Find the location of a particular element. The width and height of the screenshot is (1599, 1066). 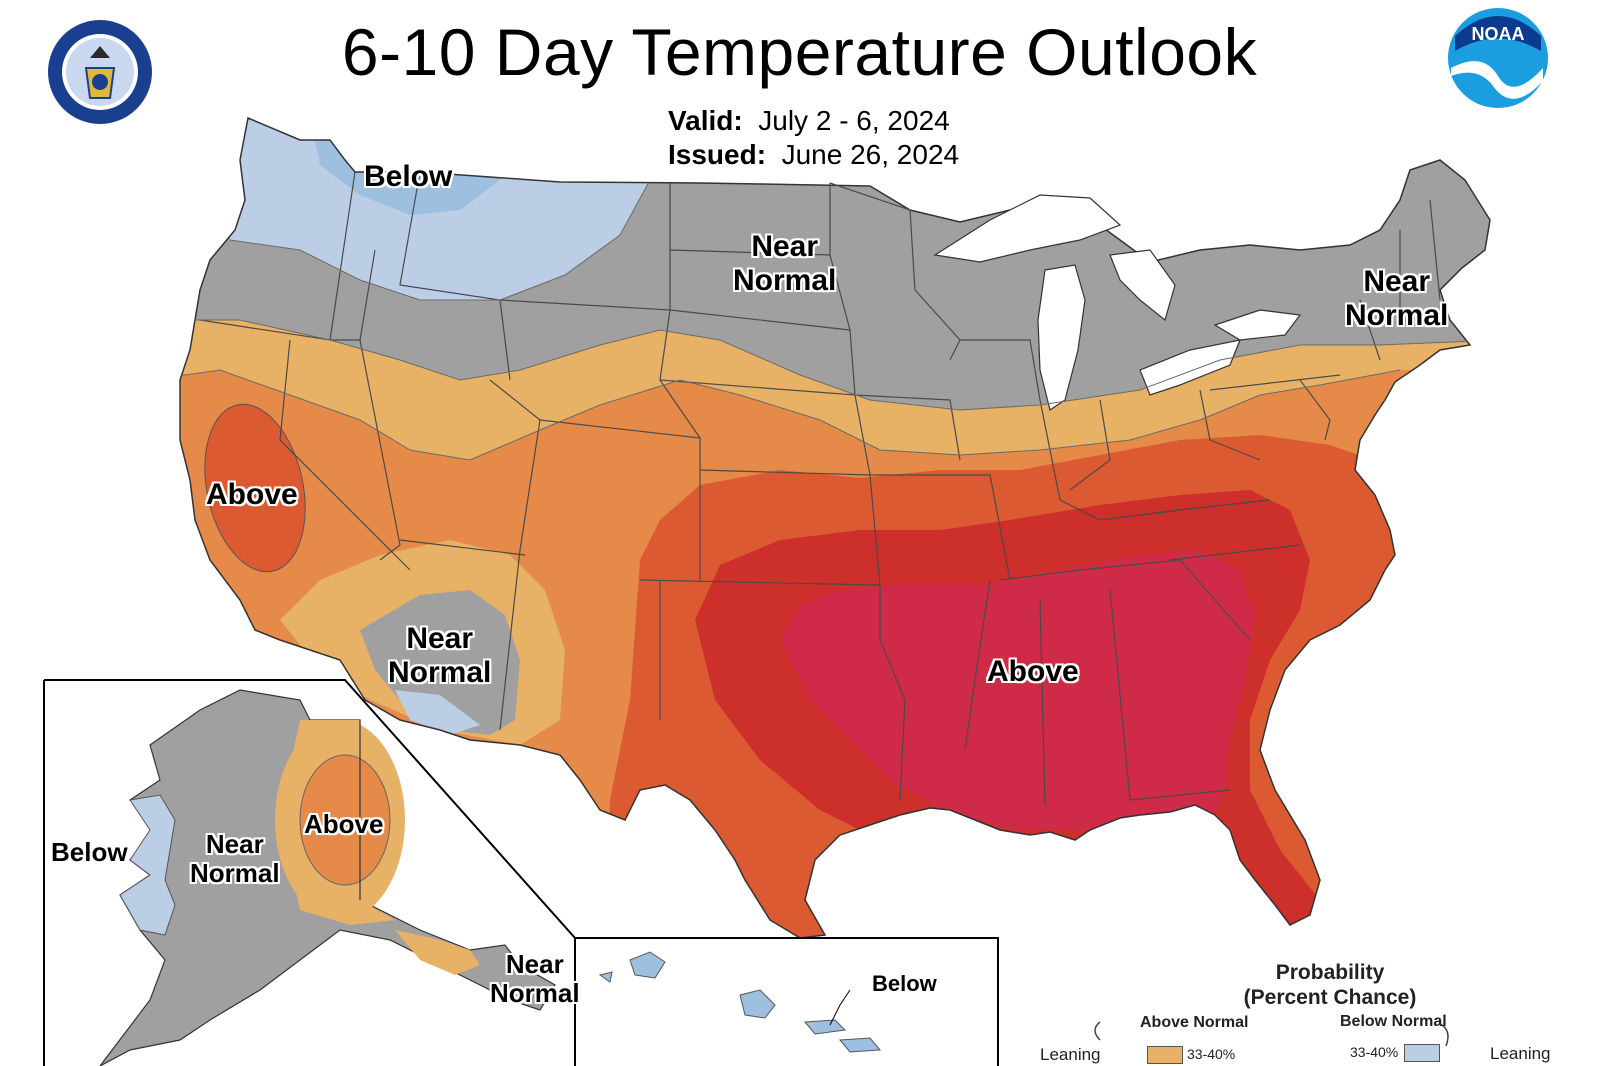

label-nw-below: Below is located at coordinates (408, 176).